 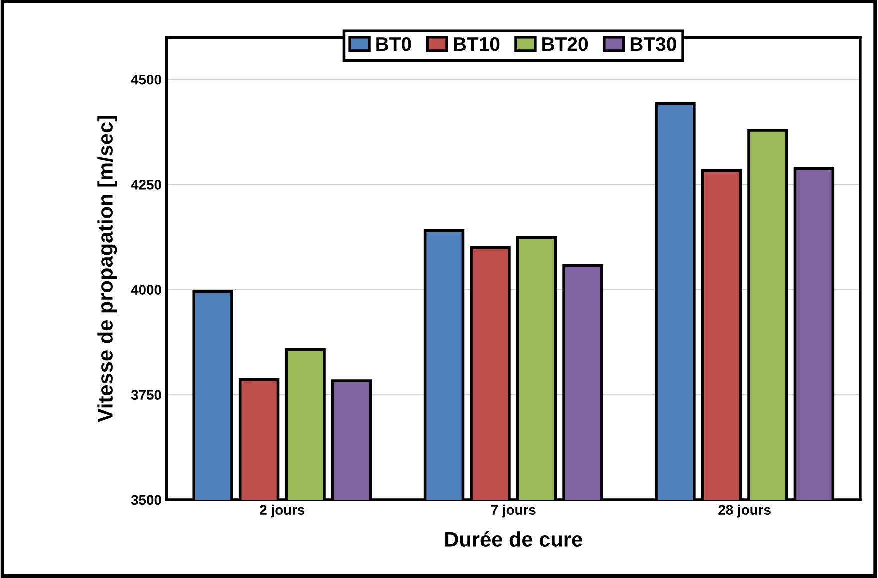 What do you see at coordinates (108, 269) in the screenshot?
I see `y-axis-title: Vitesse de propagation [m/sec]` at bounding box center [108, 269].